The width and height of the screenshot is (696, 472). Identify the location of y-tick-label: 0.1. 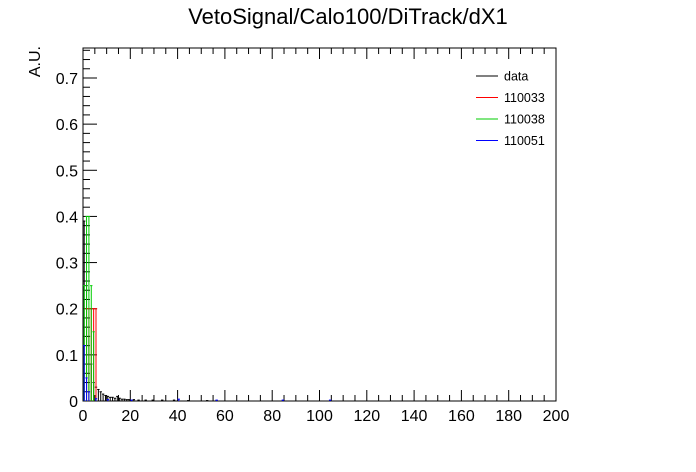
(67, 356).